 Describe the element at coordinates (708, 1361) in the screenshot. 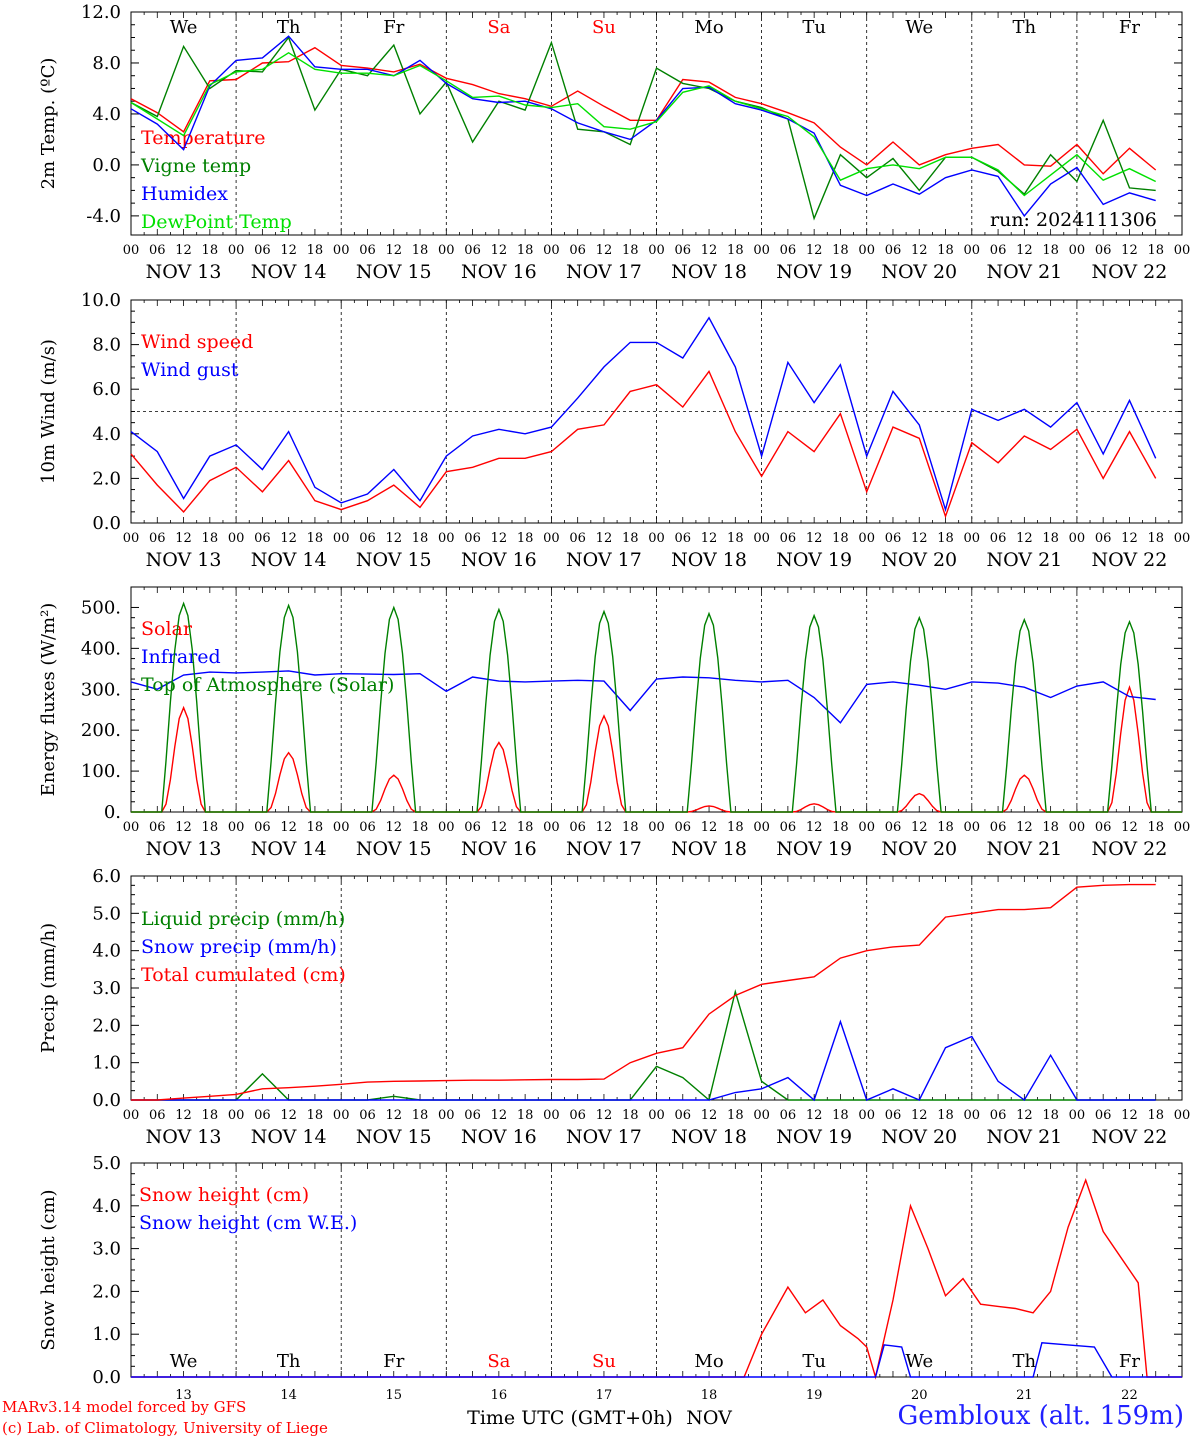

I see `weekday-label: Mo` at that location.